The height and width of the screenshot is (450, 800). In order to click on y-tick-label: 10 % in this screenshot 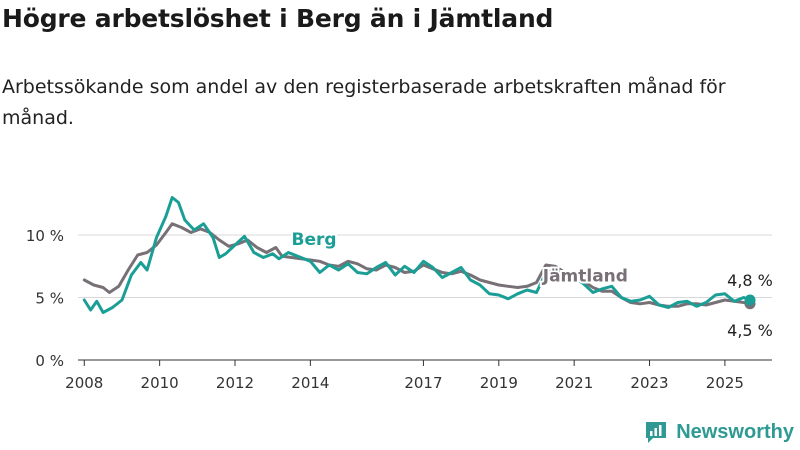, I will do `click(45, 236)`.